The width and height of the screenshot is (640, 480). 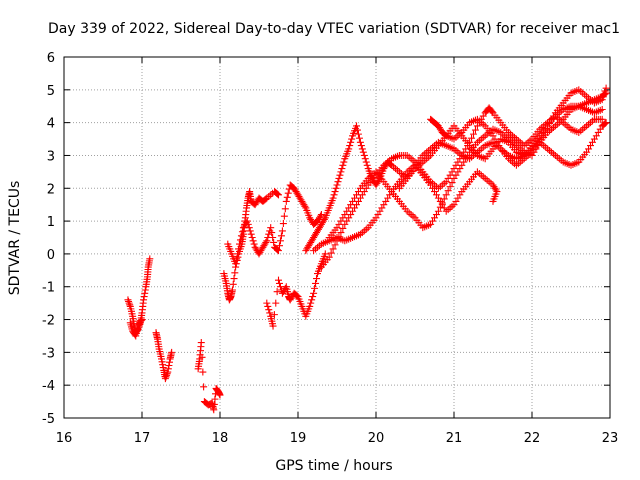 What do you see at coordinates (51, 189) in the screenshot?
I see `y-tick-label: 2` at bounding box center [51, 189].